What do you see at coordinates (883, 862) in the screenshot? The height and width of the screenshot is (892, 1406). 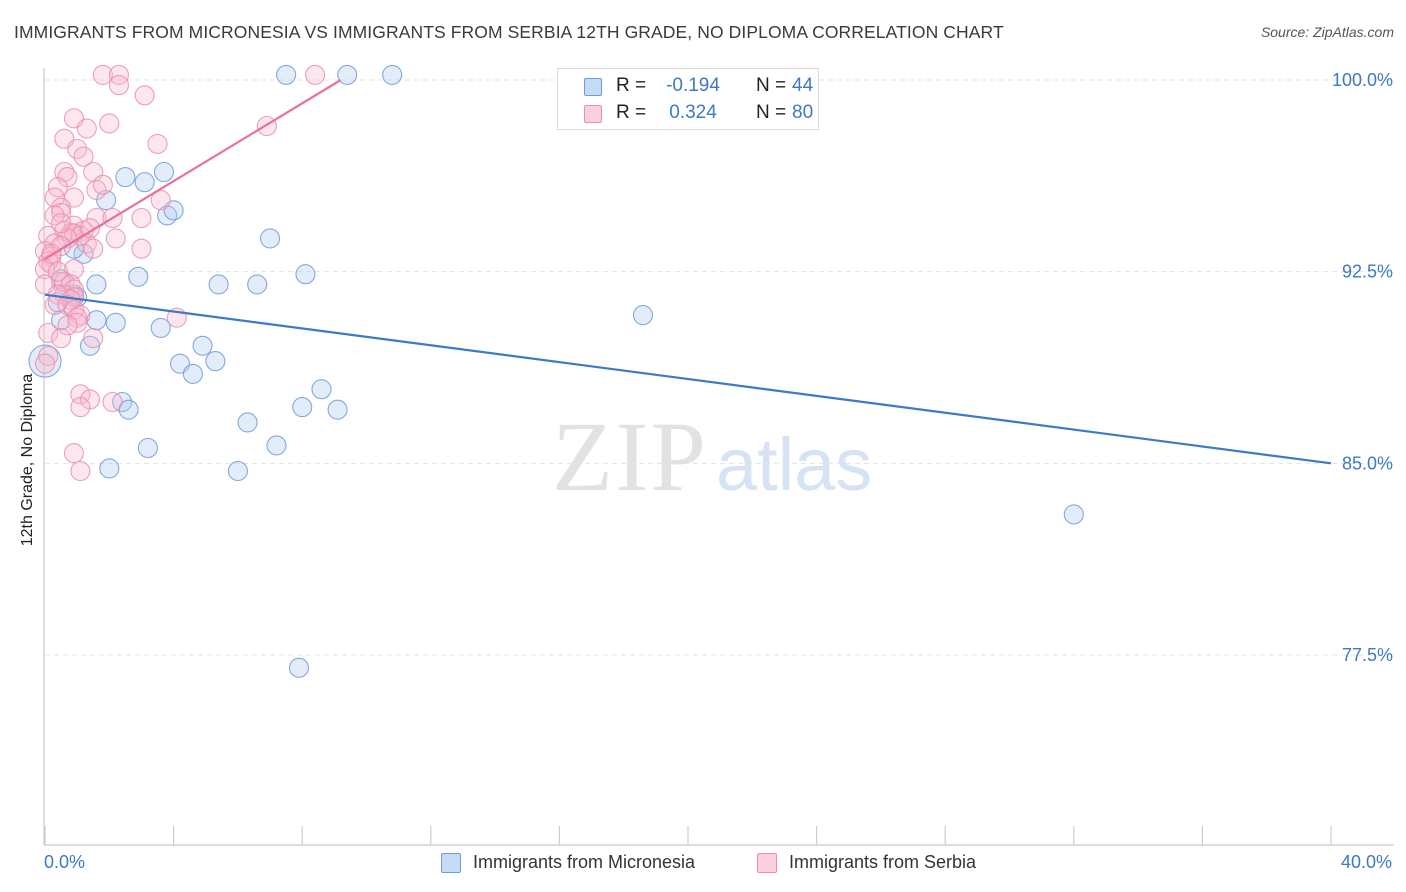 I see `bottom-legend-label: Immigrants from Serbia` at bounding box center [883, 862].